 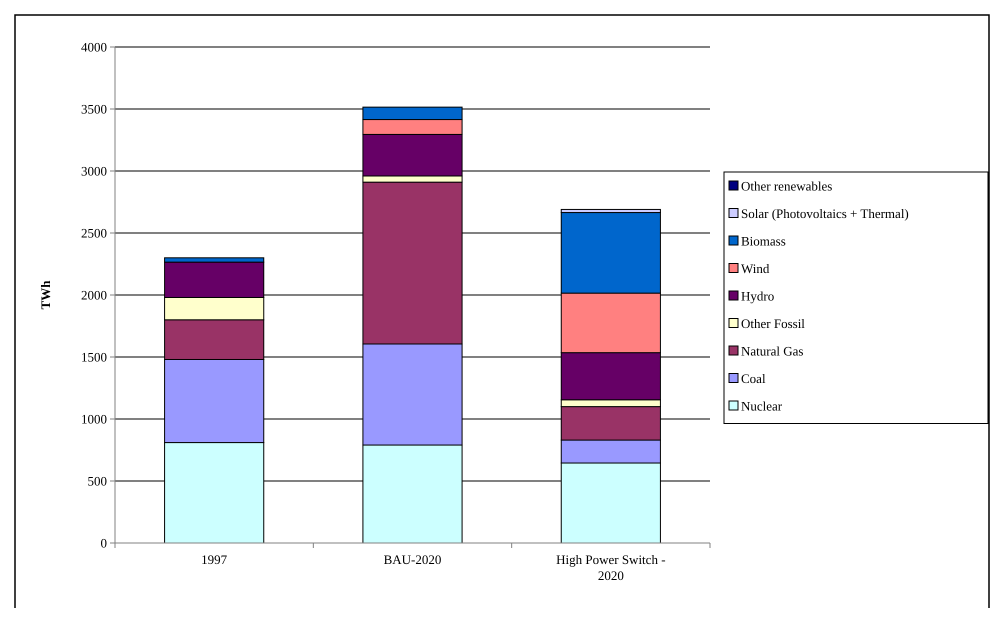 What do you see at coordinates (94, 419) in the screenshot?
I see `y-tick-label: 1000` at bounding box center [94, 419].